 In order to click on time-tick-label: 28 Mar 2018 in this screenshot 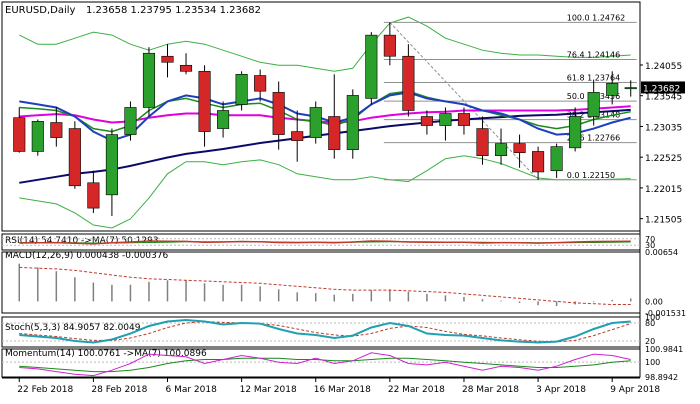, I will do `click(490, 390)`.